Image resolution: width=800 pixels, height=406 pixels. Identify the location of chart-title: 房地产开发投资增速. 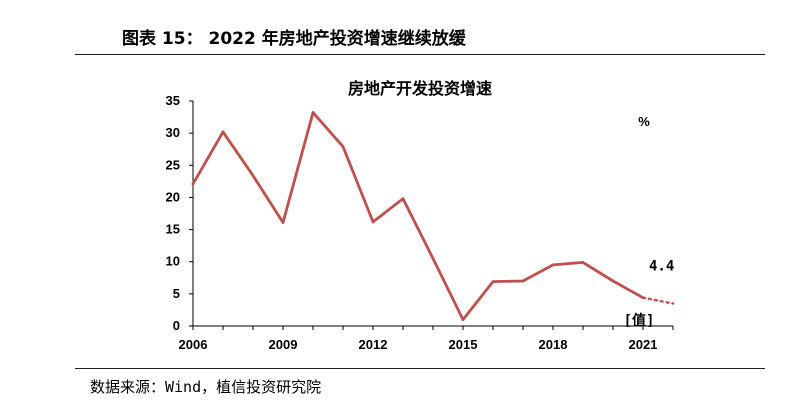
(420, 88).